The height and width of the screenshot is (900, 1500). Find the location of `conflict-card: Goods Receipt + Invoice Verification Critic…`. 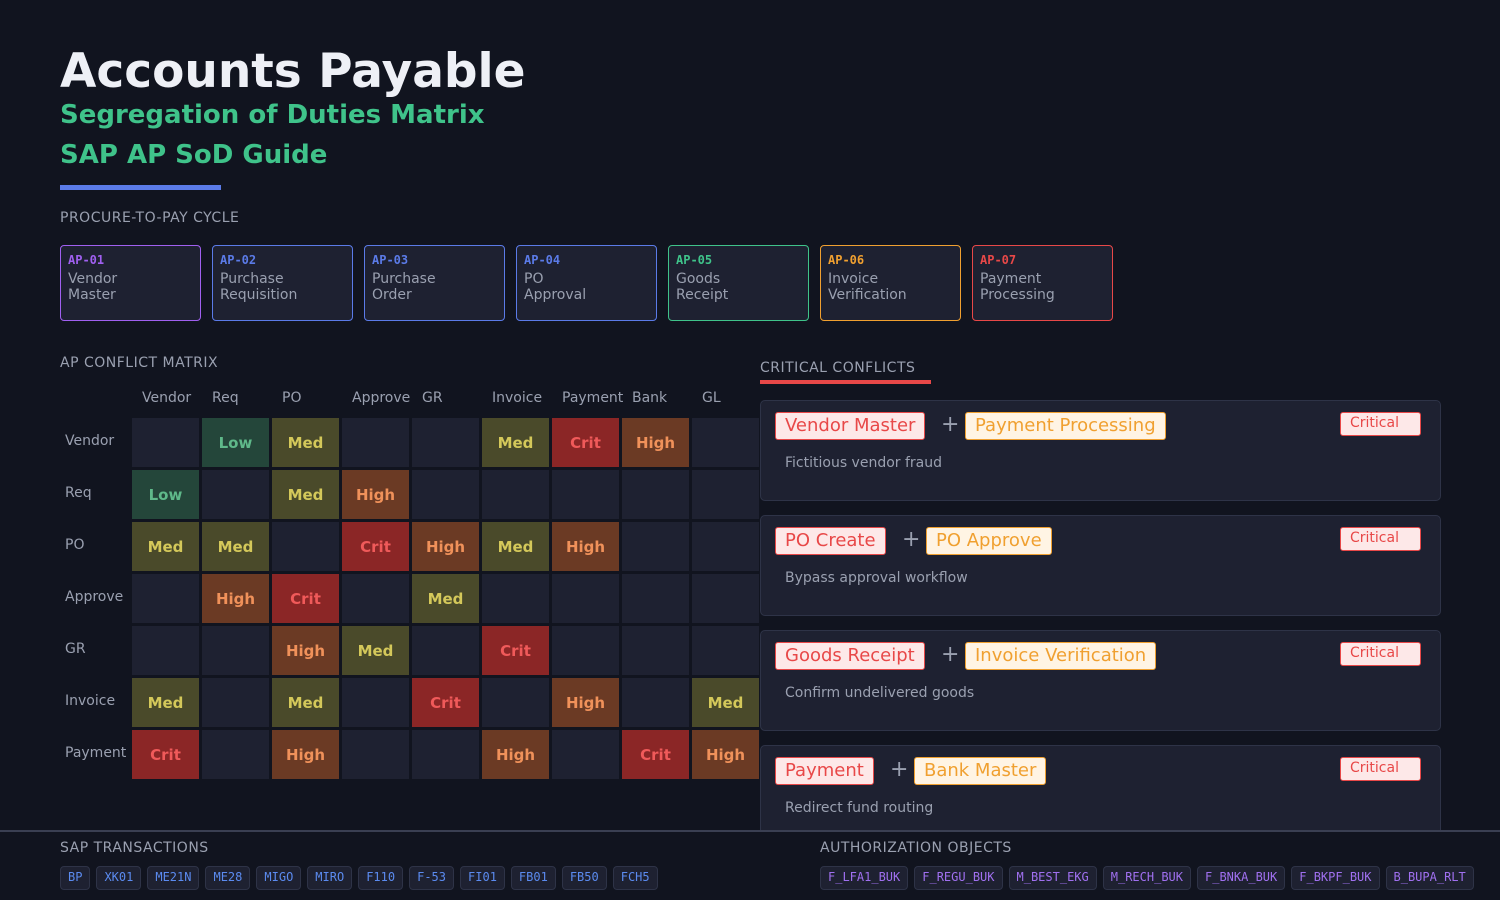

conflict-card: Goods Receipt + Invoice Verification Critic… is located at coordinates (1100, 680).